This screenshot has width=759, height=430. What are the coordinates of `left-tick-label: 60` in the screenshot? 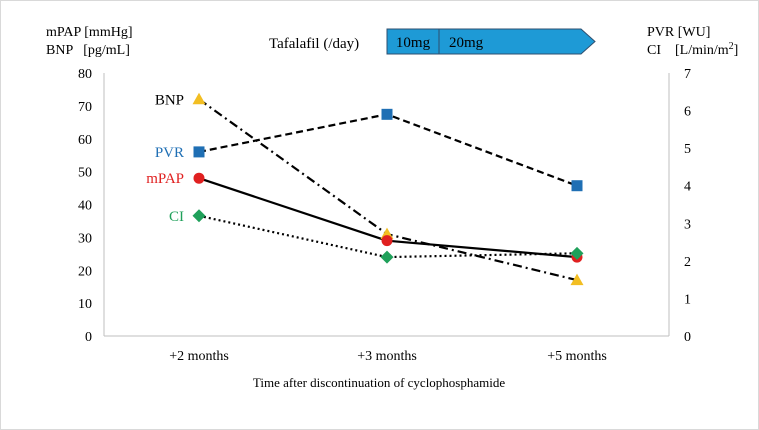 It's located at (85, 140).